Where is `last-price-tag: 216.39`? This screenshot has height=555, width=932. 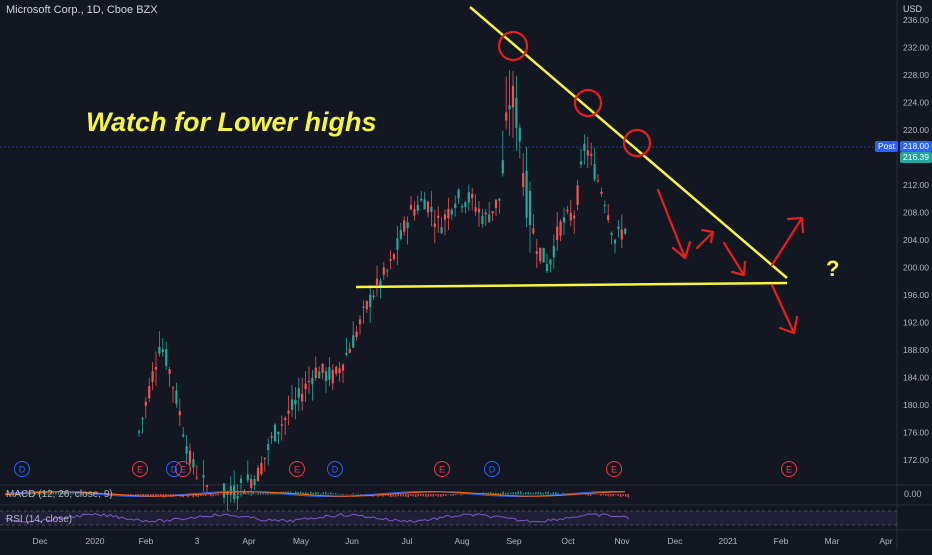
last-price-tag: 216.39 is located at coordinates (916, 157).